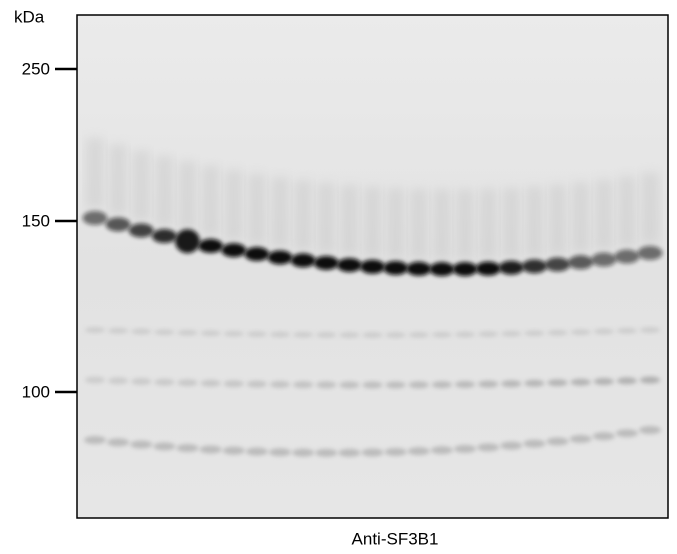 The height and width of the screenshot is (554, 677). What do you see at coordinates (36, 68) in the screenshot?
I see `marker-label: 250` at bounding box center [36, 68].